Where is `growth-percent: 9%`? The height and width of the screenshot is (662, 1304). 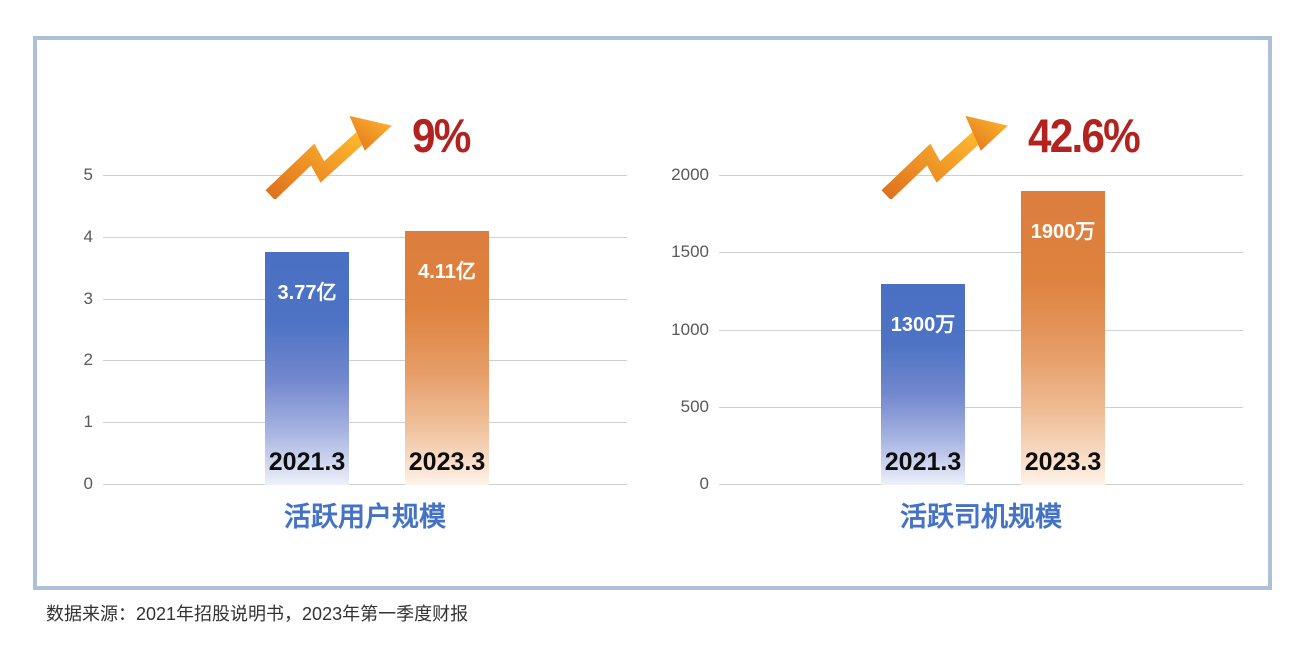
growth-percent: 9% is located at coordinates (441, 135).